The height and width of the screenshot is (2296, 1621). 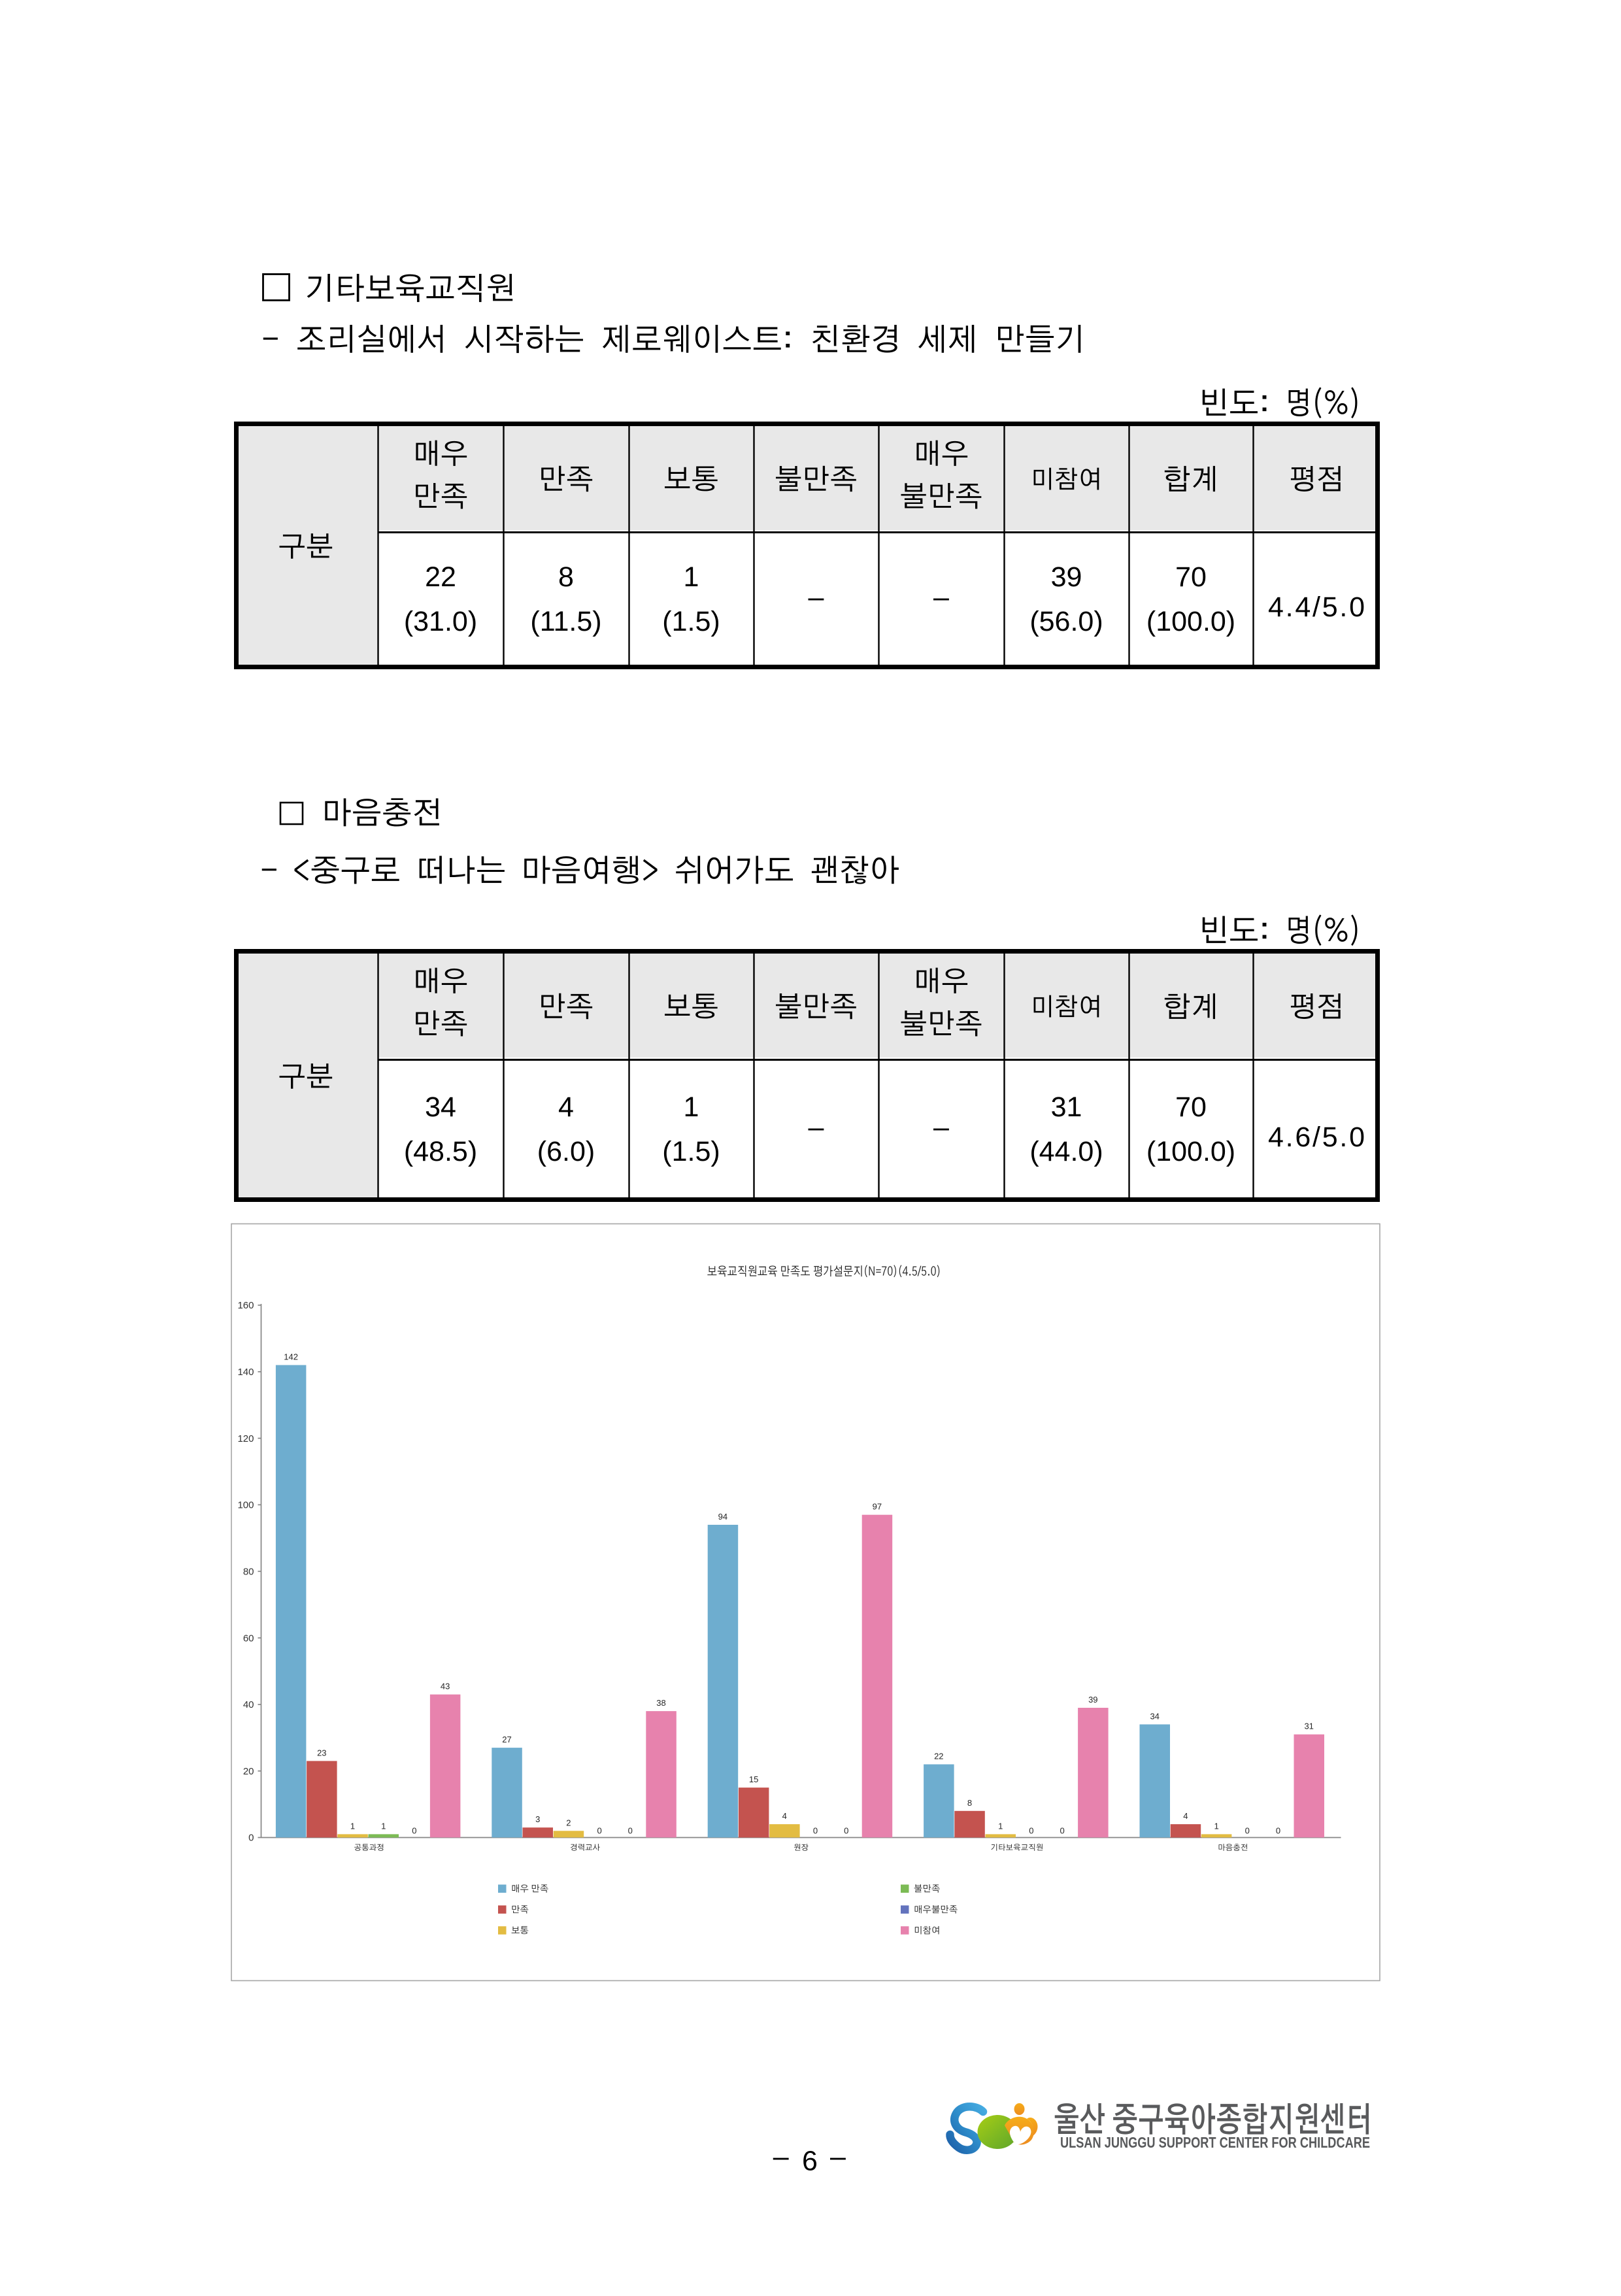 I want to click on svg-text: 43, so click(x=445, y=1686).